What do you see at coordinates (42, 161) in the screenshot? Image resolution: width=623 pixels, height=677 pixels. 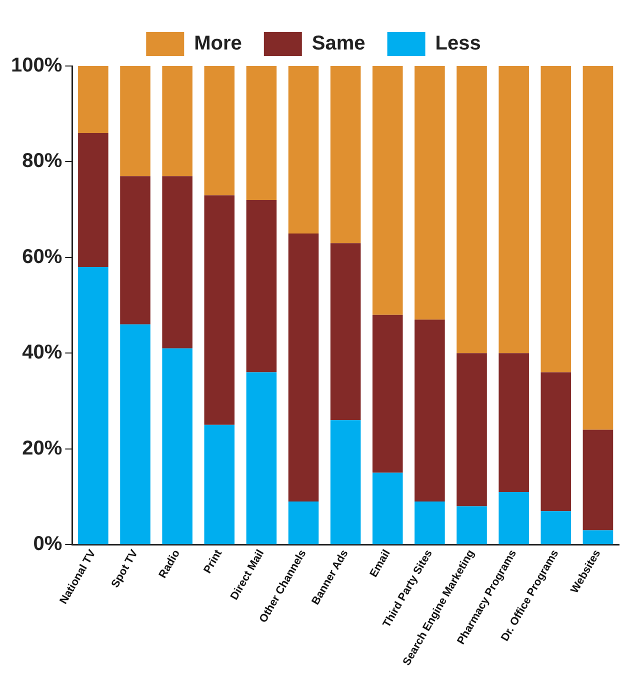 I see `y-tick-label: 80%` at bounding box center [42, 161].